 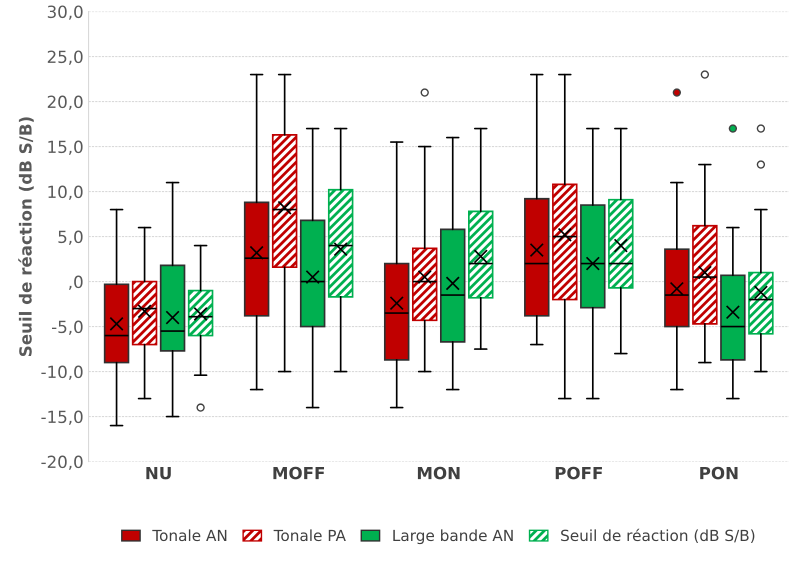 What do you see at coordinates (65, 103) in the screenshot?
I see `y-tick-label: 20,0` at bounding box center [65, 103].